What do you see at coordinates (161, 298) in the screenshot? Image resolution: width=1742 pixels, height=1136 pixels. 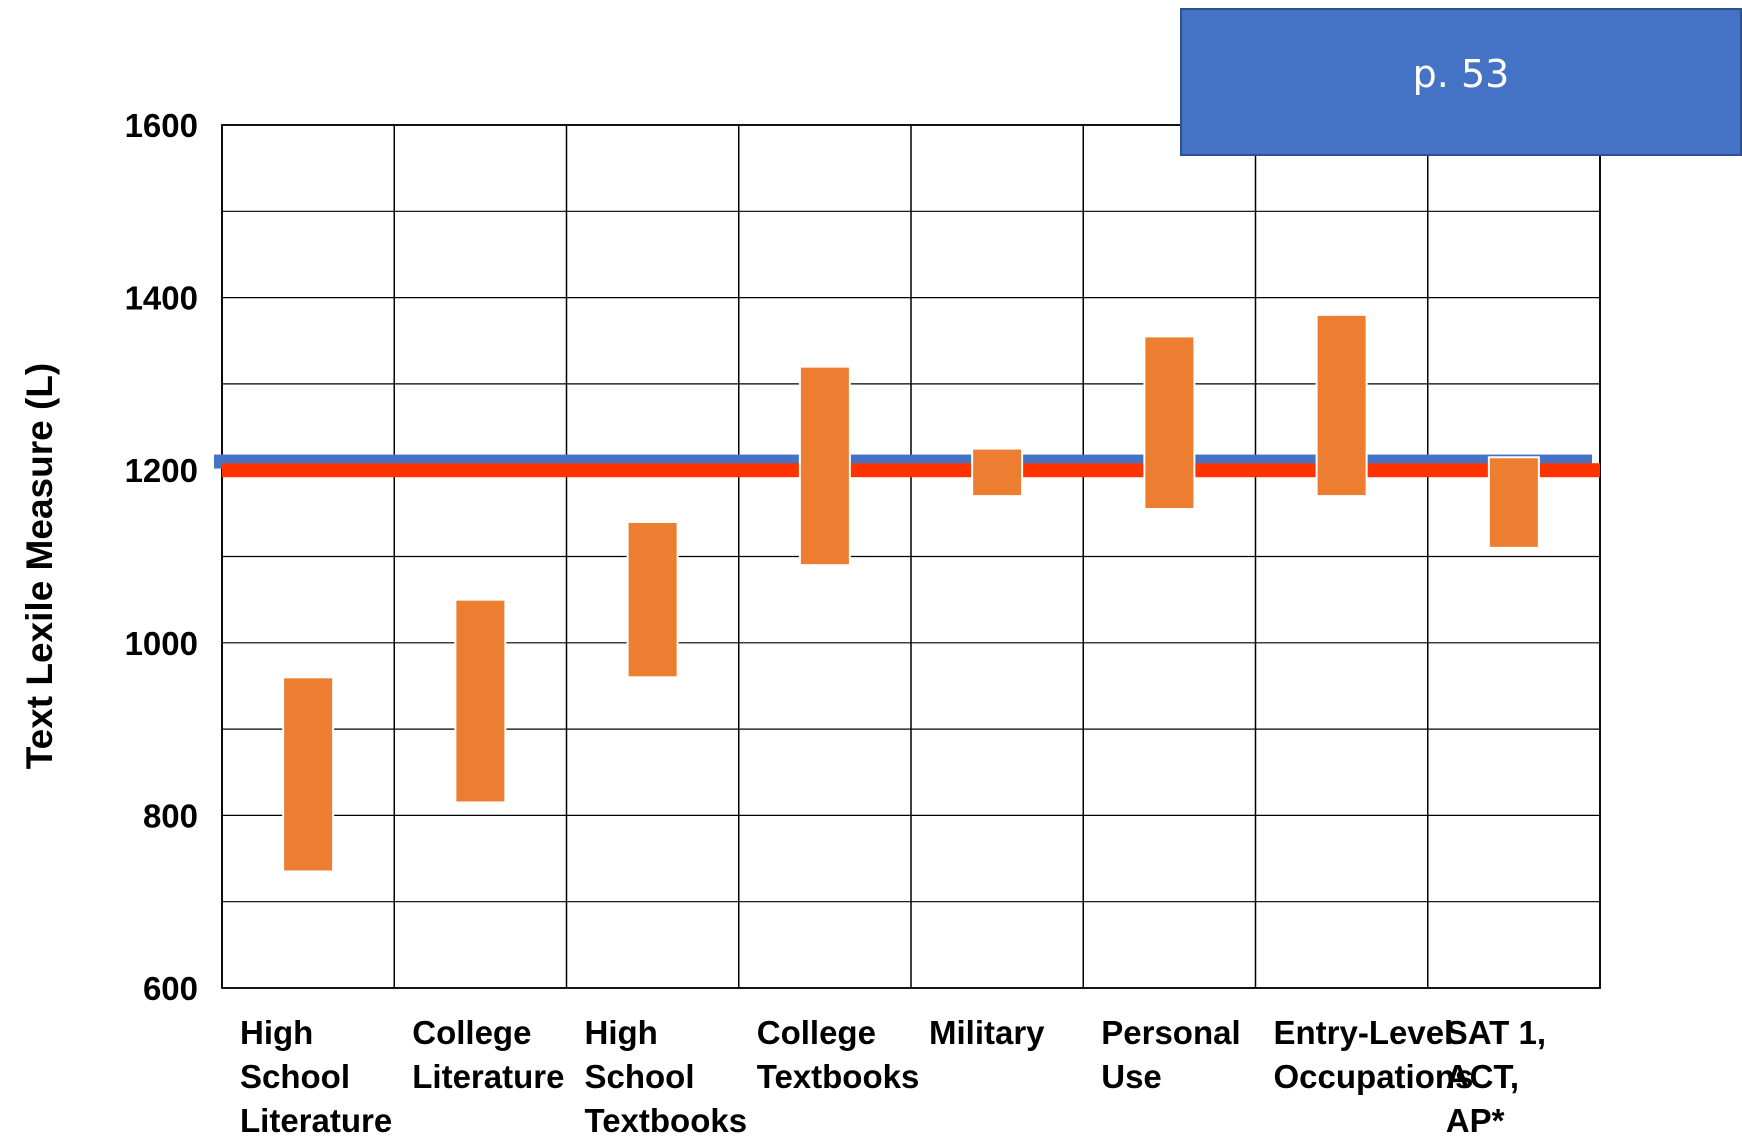 I see `y-tick-label: 1400` at bounding box center [161, 298].